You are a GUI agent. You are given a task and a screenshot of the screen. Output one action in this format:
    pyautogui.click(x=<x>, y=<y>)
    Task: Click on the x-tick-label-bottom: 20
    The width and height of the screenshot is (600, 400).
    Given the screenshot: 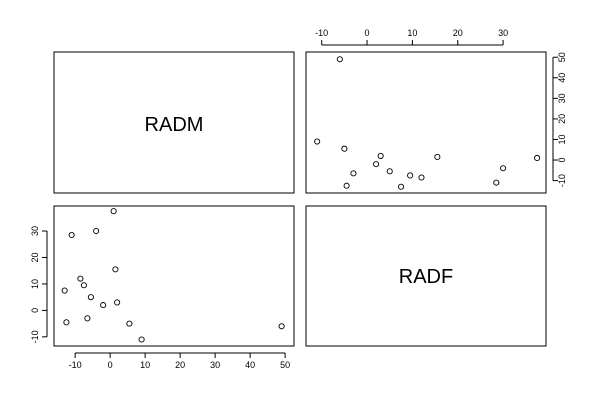 What is the action you would take?
    pyautogui.click(x=180, y=365)
    